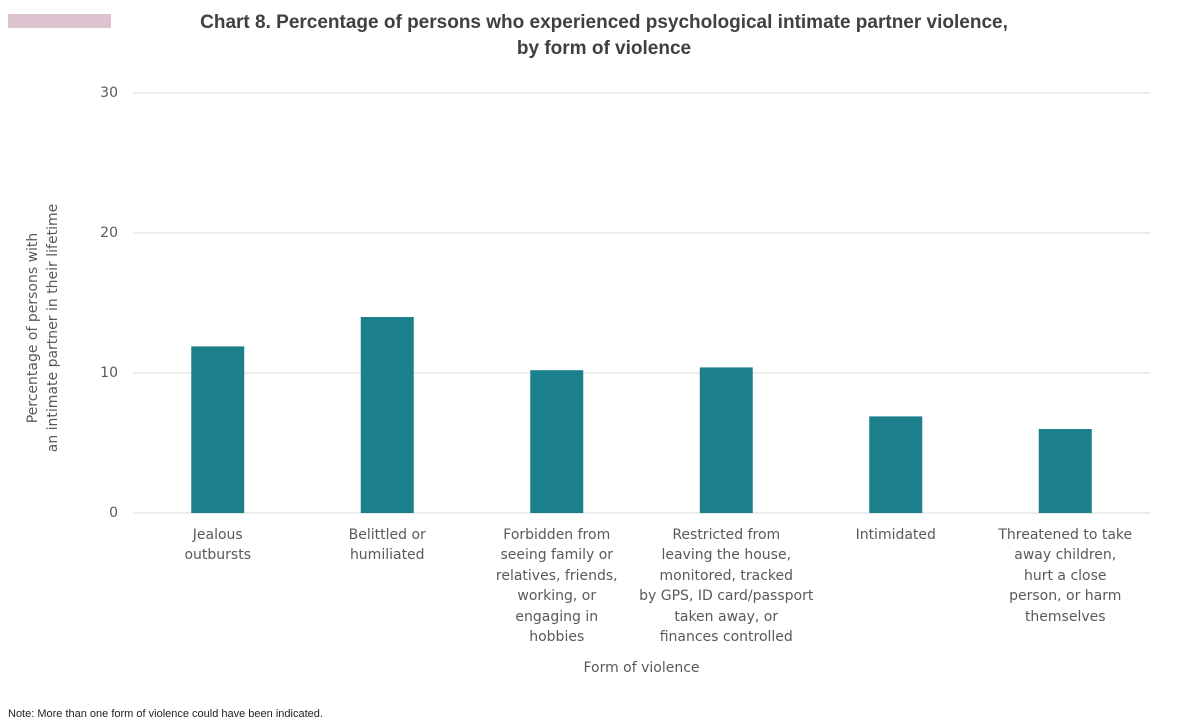  Describe the element at coordinates (109, 233) in the screenshot. I see `y-tick-label: 20` at that location.